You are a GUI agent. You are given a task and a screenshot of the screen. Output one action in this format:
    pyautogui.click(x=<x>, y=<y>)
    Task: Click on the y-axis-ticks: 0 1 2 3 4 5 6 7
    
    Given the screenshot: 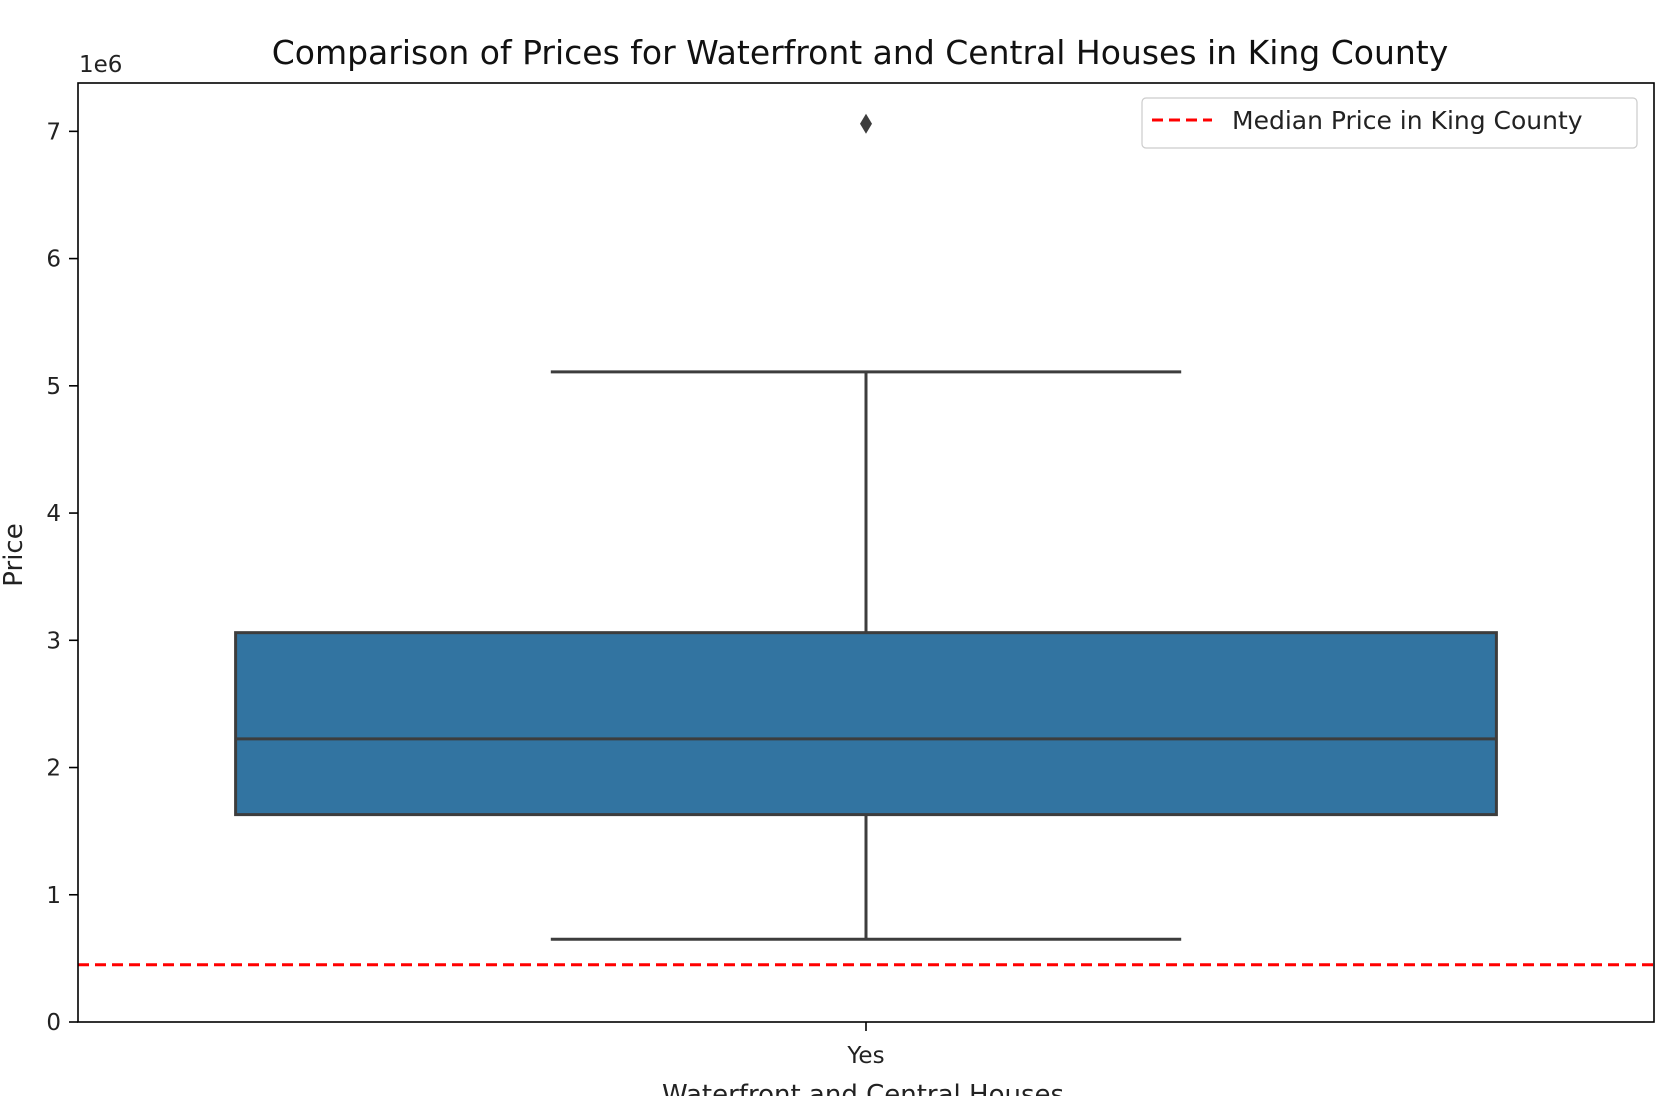 What is the action you would take?
    pyautogui.click(x=62, y=577)
    